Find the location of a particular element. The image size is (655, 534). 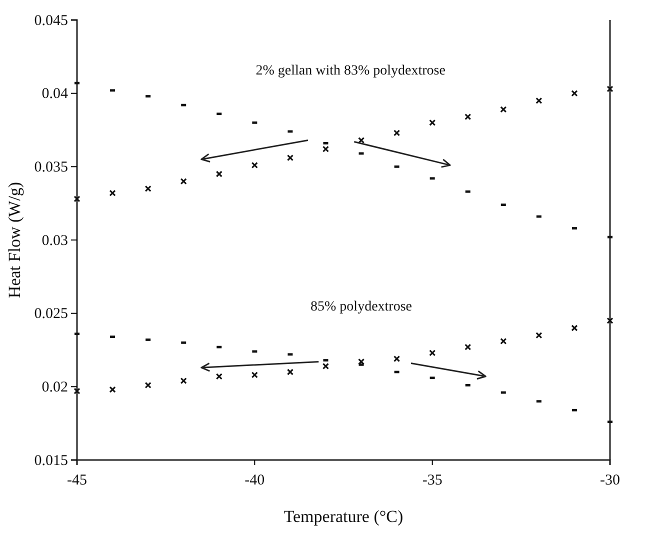

y-tick-label: 0.015 is located at coordinates (51, 460).